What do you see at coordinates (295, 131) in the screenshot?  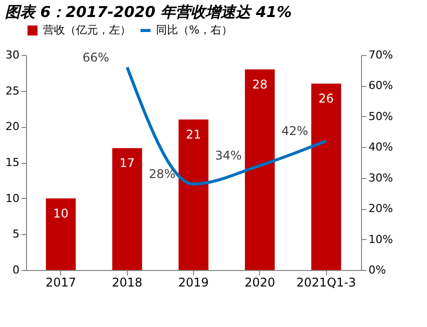 I see `data-label: 42%` at bounding box center [295, 131].